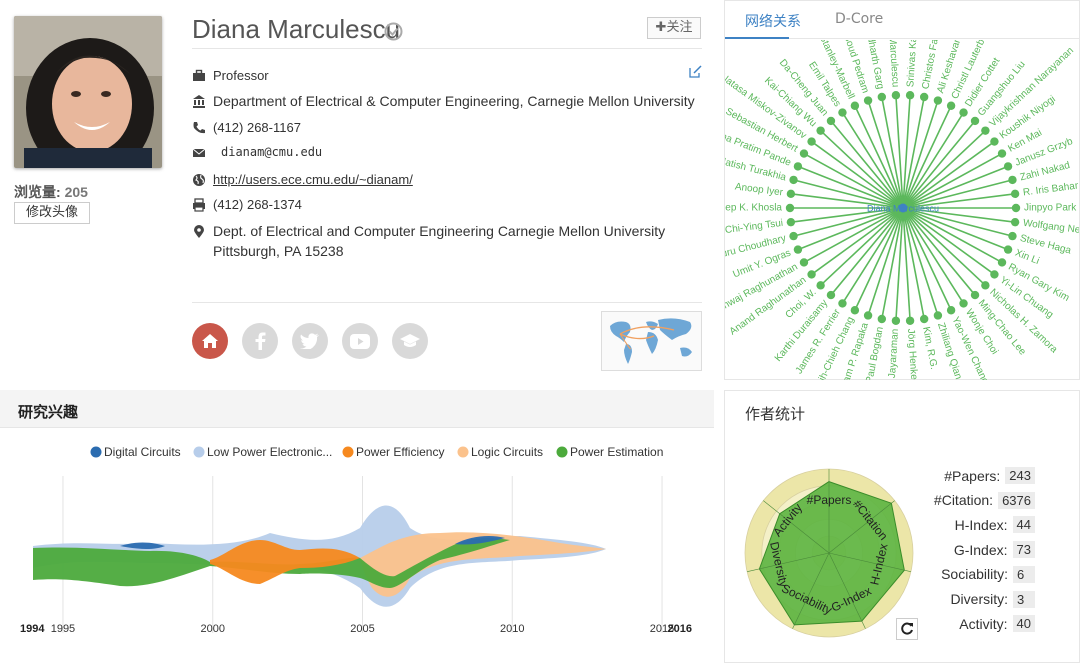 The image size is (1080, 663). Describe the element at coordinates (210, 341) in the screenshot. I see `home-button` at that location.